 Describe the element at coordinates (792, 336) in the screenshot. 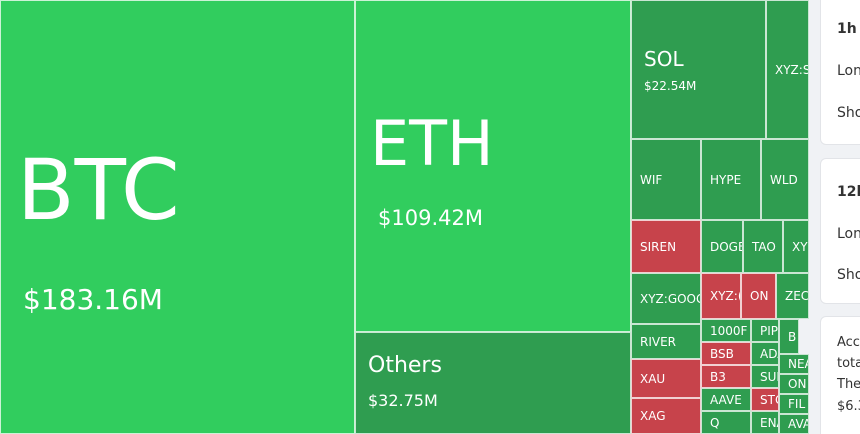

I see `cell-label: B` at that location.